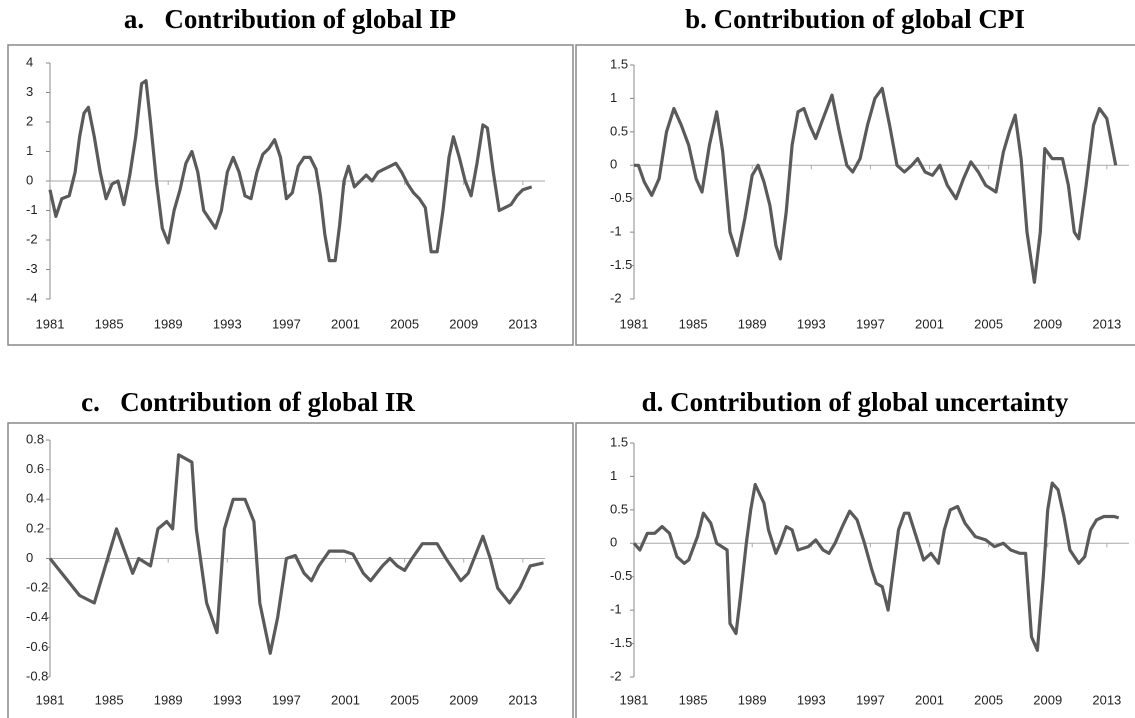  Describe the element at coordinates (290, 19) in the screenshot. I see `chart-title: a. Contribution of global IP` at that location.